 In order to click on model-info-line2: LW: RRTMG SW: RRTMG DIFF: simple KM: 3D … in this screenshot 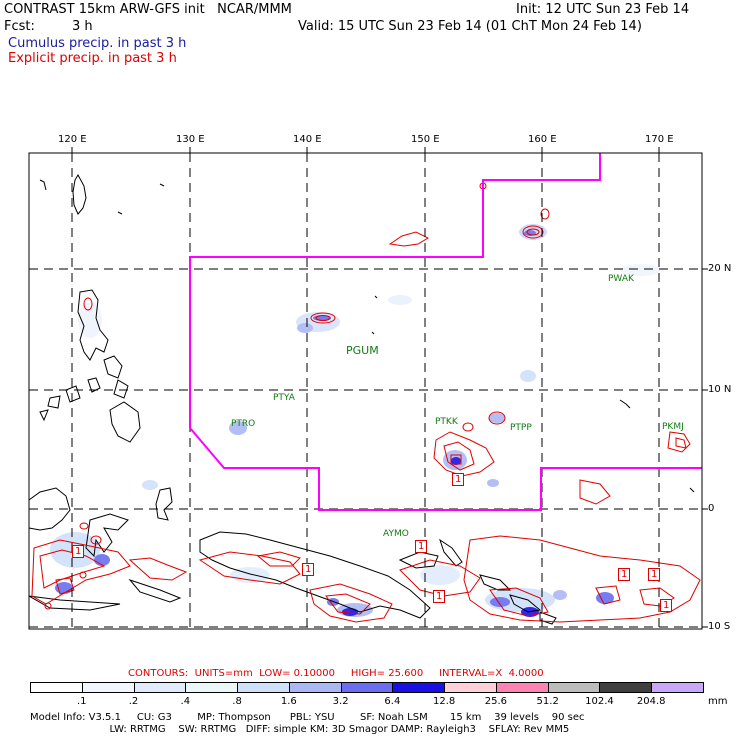, I will do `click(300, 729)`.